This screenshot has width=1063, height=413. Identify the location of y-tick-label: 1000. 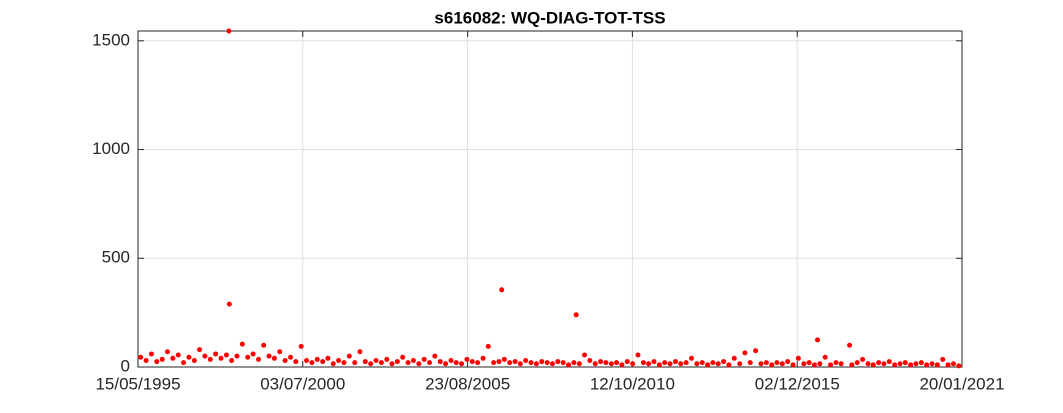
(111, 148).